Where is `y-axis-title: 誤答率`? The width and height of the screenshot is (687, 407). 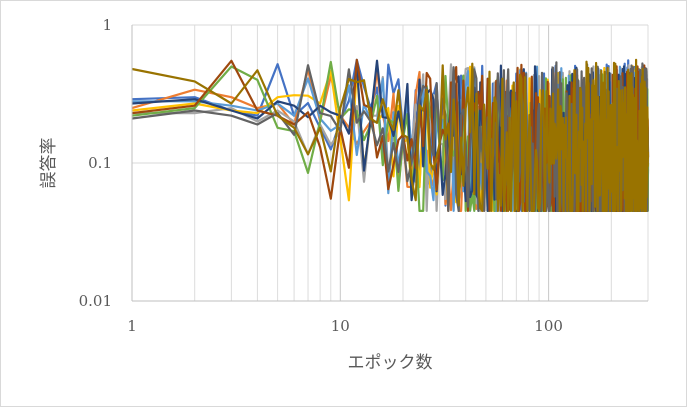 y-axis-title: 誤答率 is located at coordinates (49, 163).